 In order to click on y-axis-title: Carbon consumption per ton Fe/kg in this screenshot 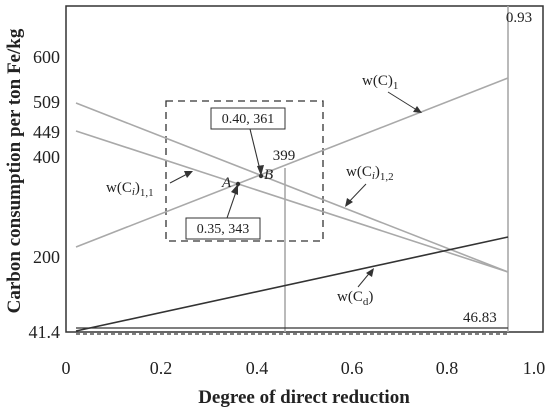, I will do `click(14, 170)`.